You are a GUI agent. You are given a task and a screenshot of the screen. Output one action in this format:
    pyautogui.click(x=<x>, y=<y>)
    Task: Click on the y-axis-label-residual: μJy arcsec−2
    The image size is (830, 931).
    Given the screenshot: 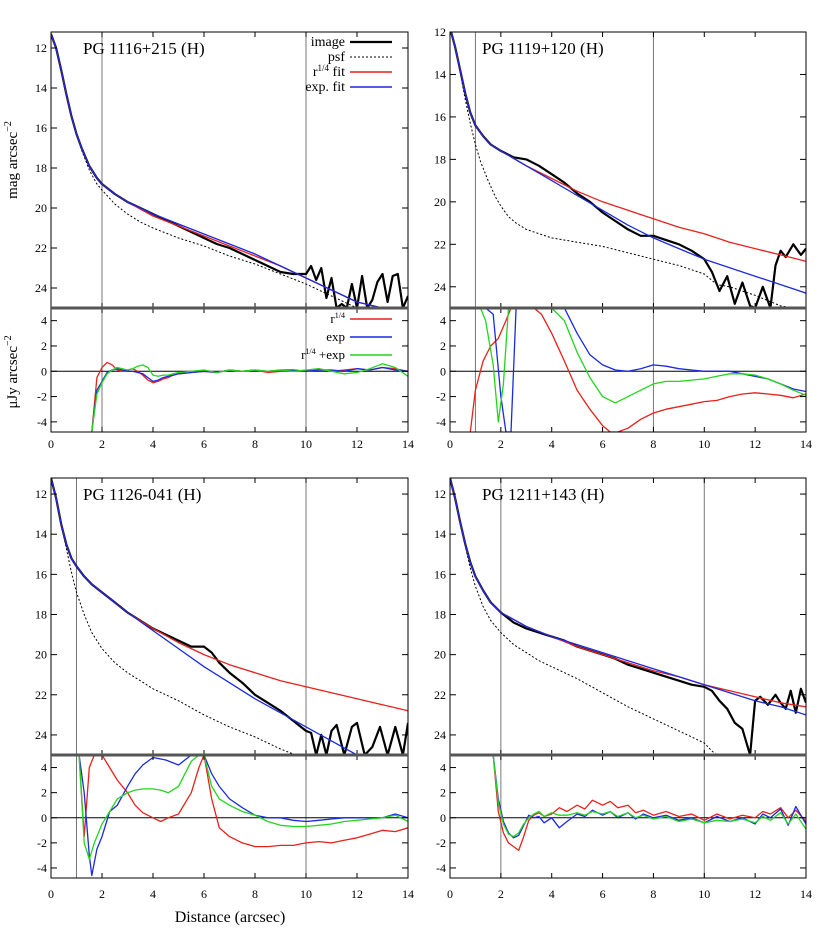 What is the action you would take?
    pyautogui.click(x=12, y=371)
    